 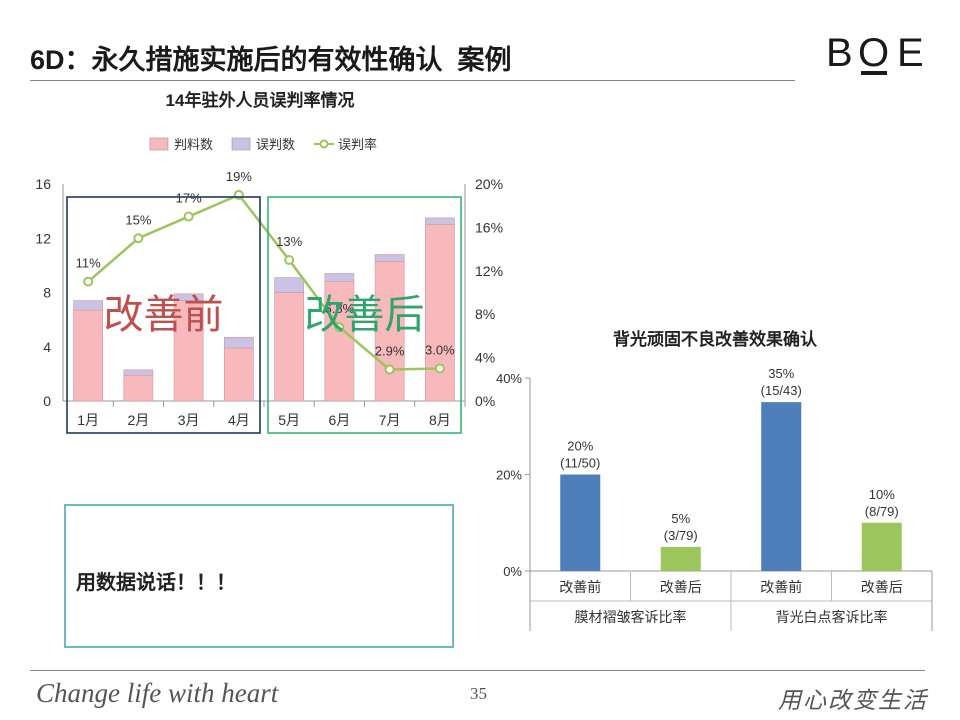 I want to click on y-left-tick-label: 0, so click(x=47, y=401).